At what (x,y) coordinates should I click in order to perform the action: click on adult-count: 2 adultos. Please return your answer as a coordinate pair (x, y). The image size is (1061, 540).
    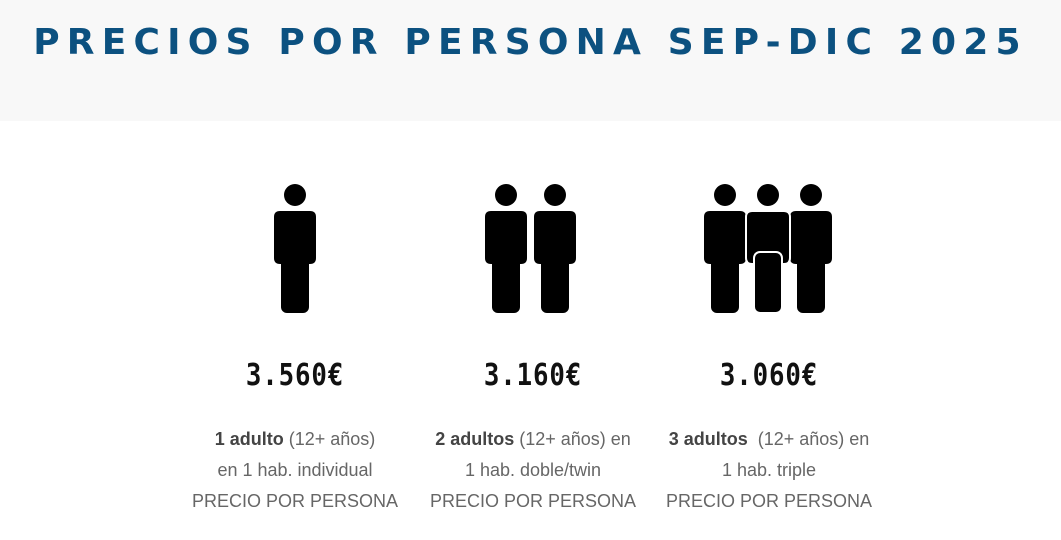
    Looking at the image, I should click on (475, 439).